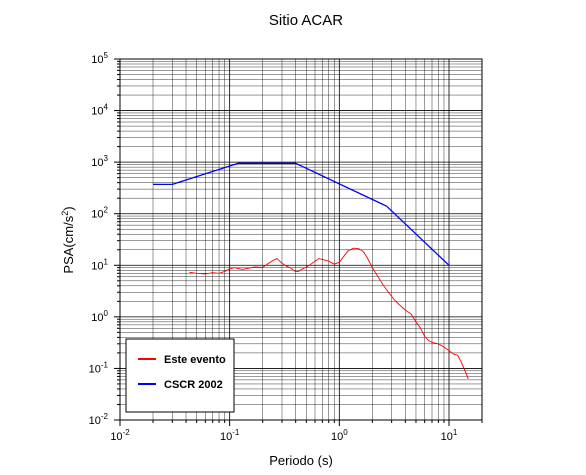  I want to click on series-line-cscr-2002, so click(301, 214).